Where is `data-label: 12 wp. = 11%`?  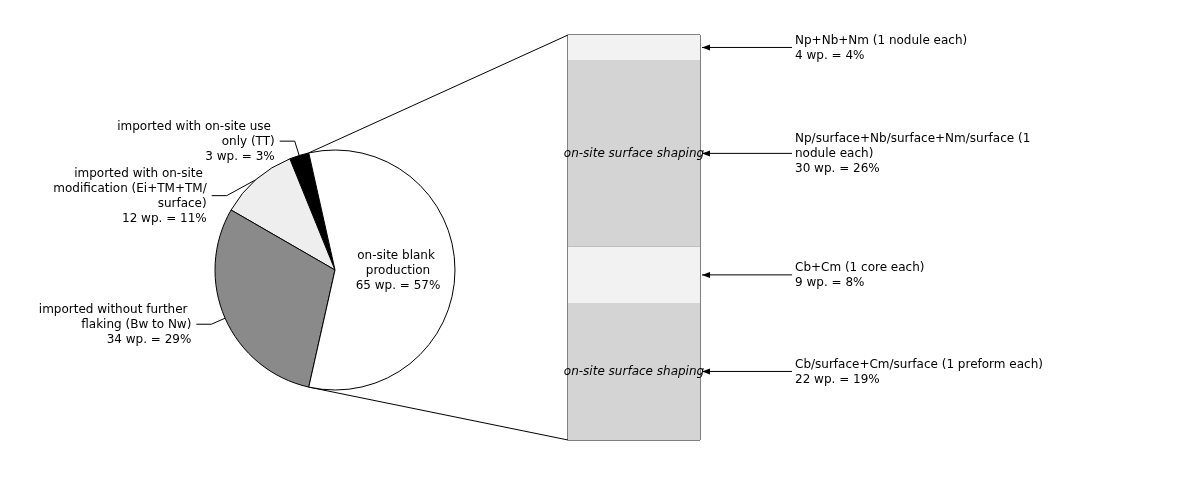 data-label: 12 wp. = 11% is located at coordinates (164, 218).